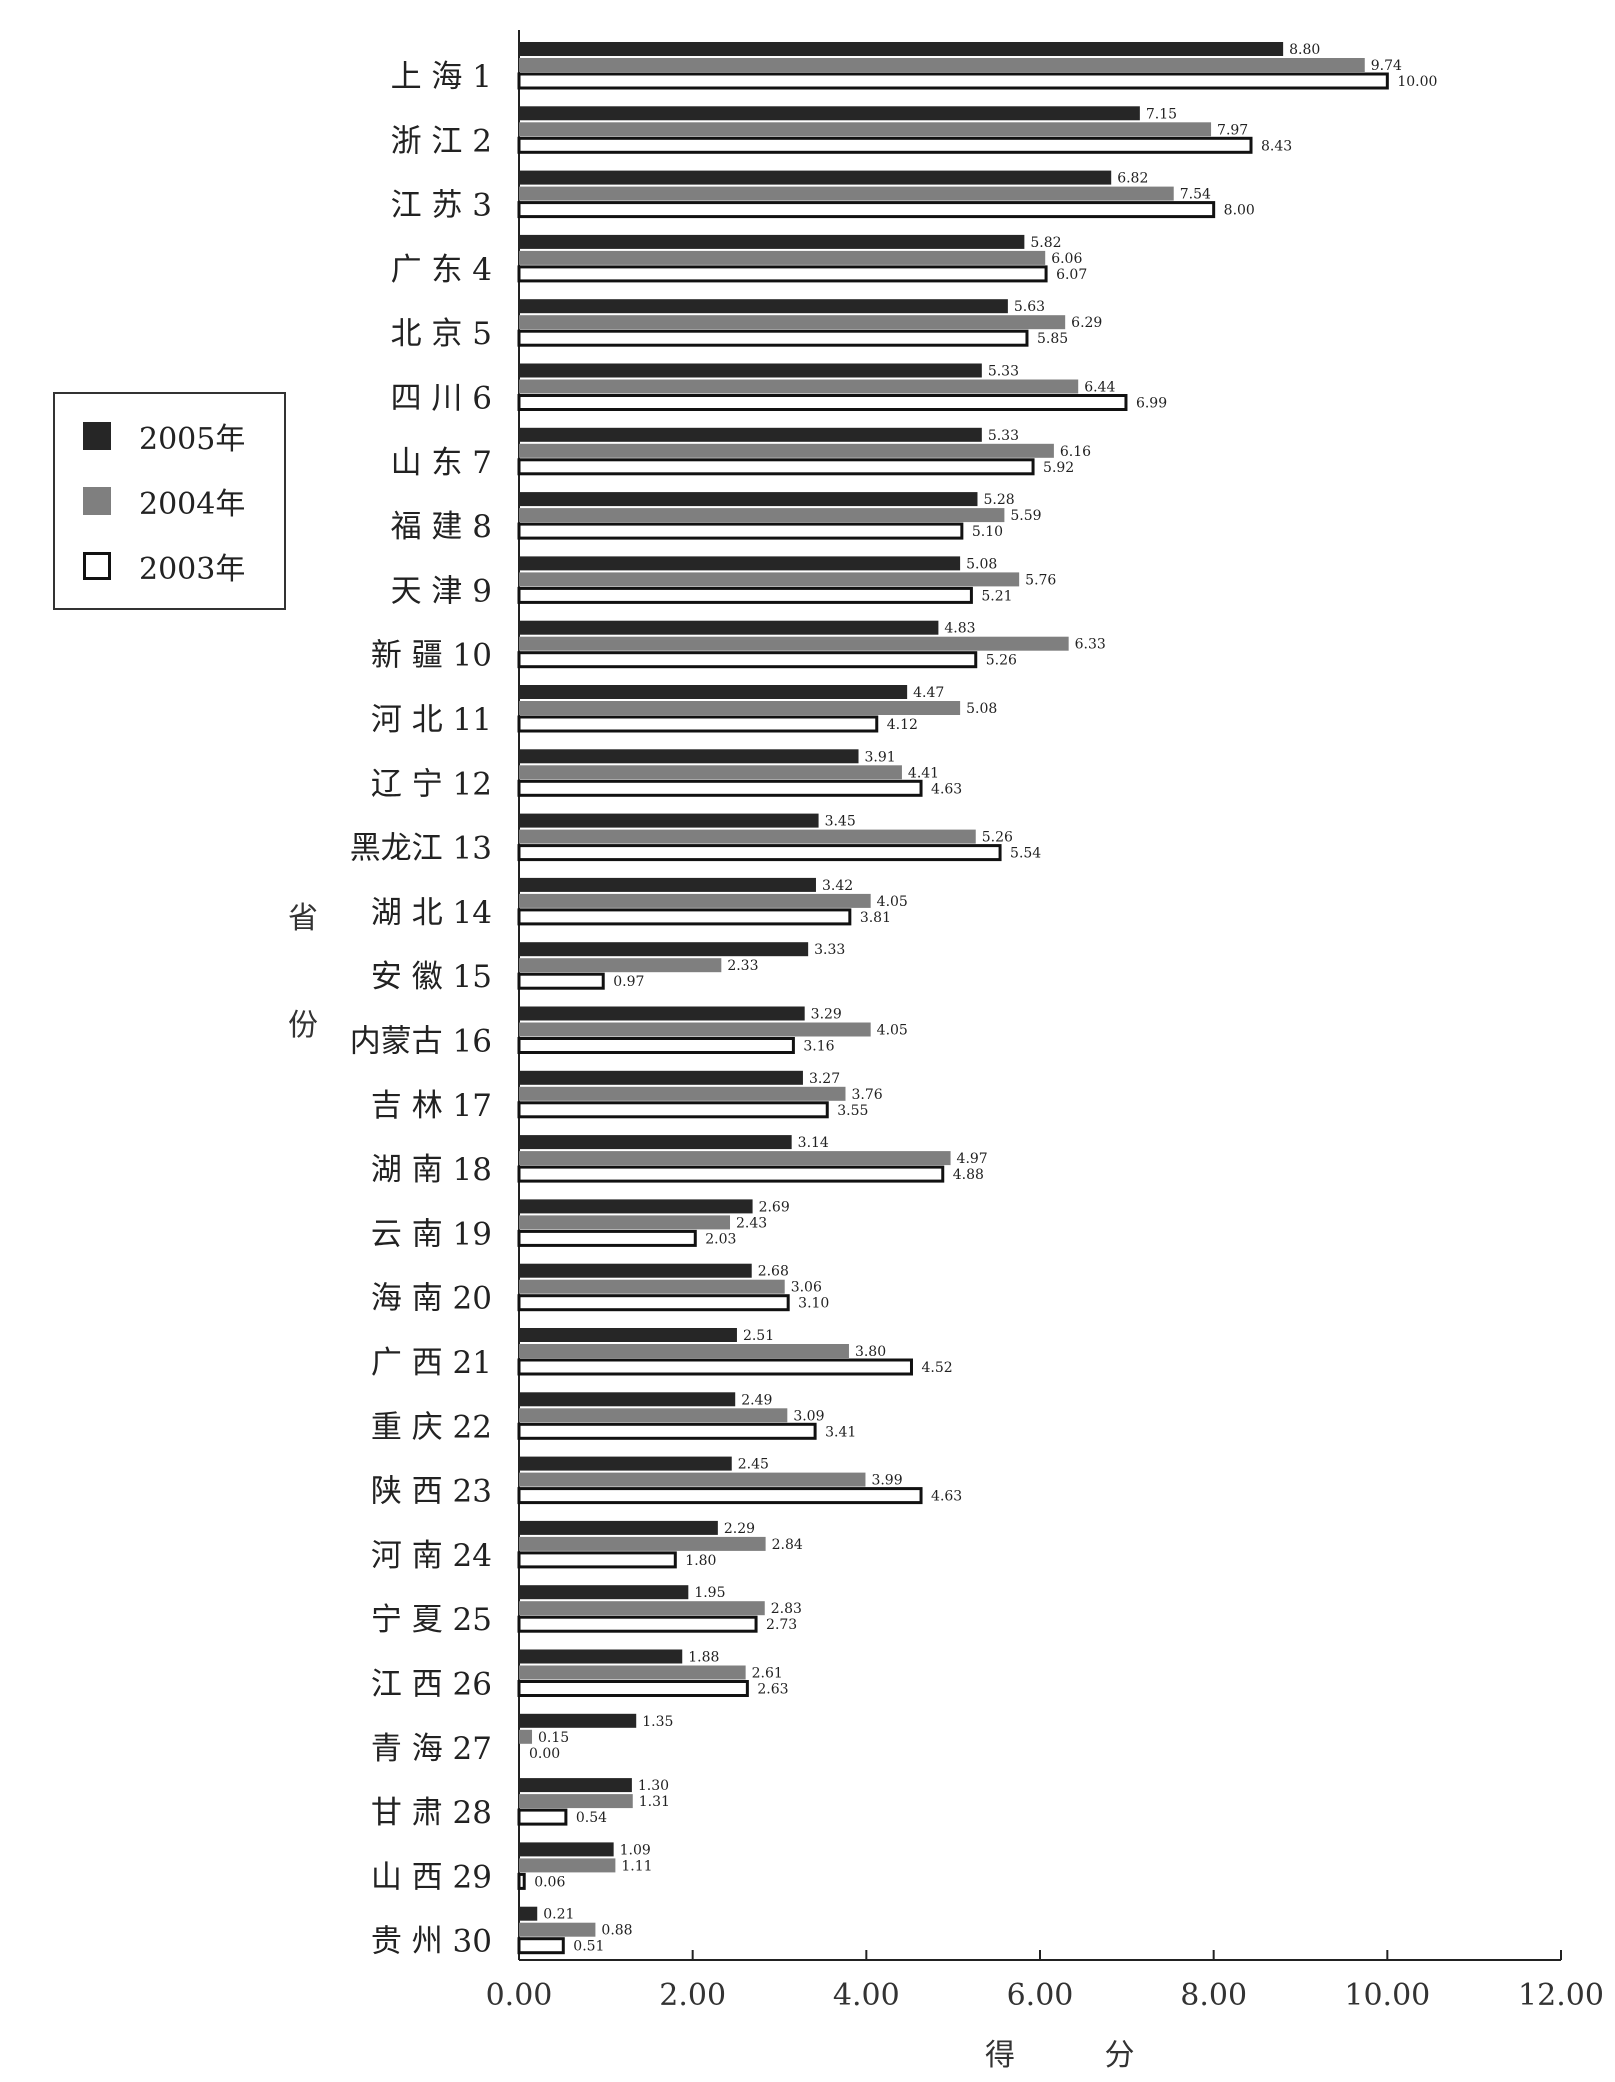 The image size is (1615, 2082). I want to click on category-label: 山 东 7, so click(441, 463).